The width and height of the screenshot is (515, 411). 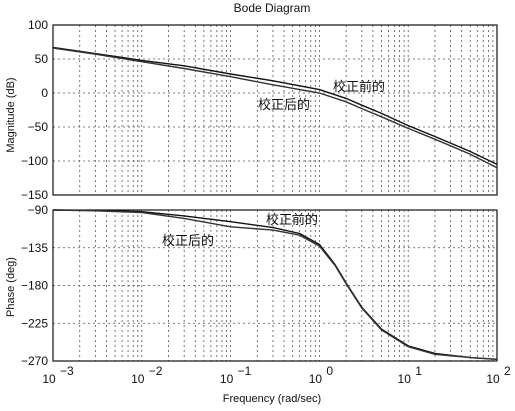 I want to click on phase-y-tick-label: −135, so click(x=34, y=248).